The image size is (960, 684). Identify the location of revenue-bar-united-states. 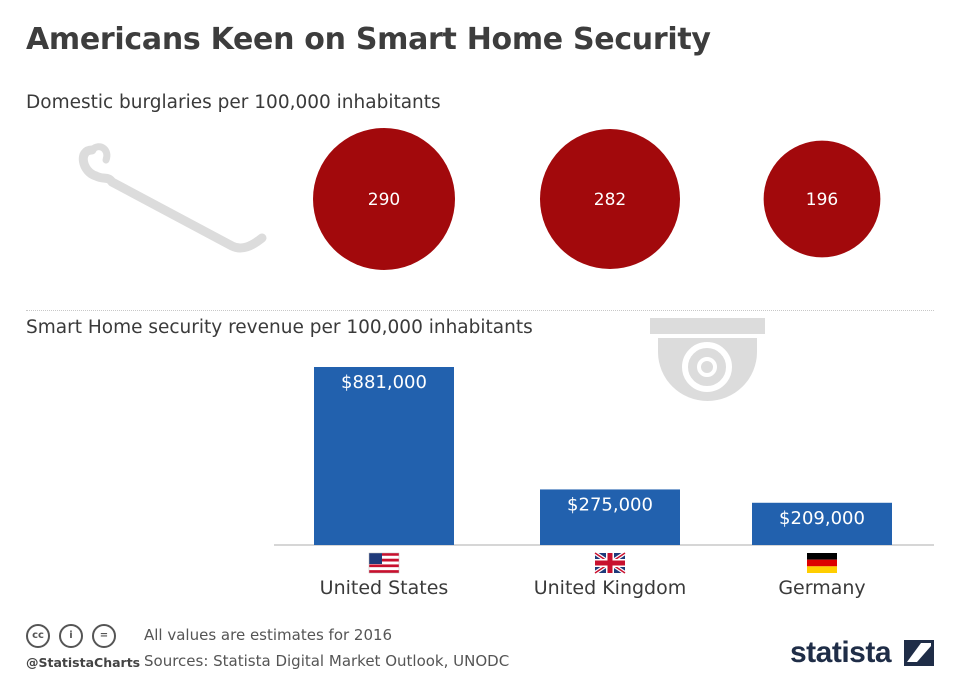
(384, 456).